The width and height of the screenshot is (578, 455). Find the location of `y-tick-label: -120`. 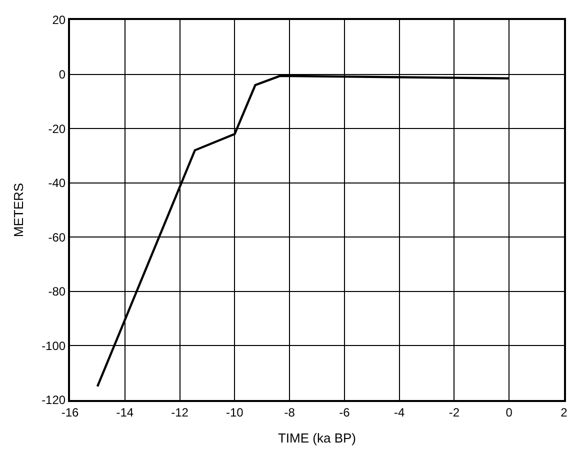

y-tick-label: -120 is located at coordinates (54, 400).